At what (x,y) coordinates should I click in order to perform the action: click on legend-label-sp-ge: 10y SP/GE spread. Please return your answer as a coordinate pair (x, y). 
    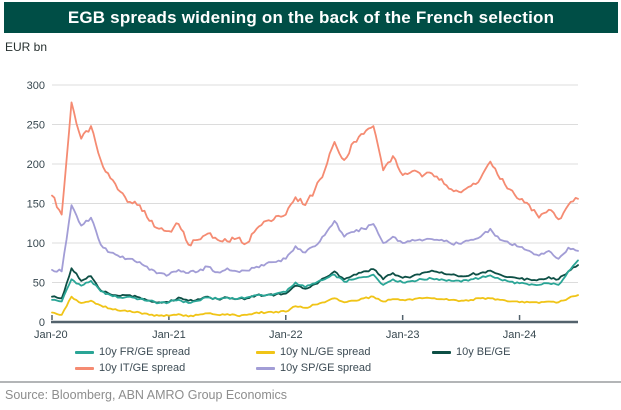
    Looking at the image, I should click on (326, 368).